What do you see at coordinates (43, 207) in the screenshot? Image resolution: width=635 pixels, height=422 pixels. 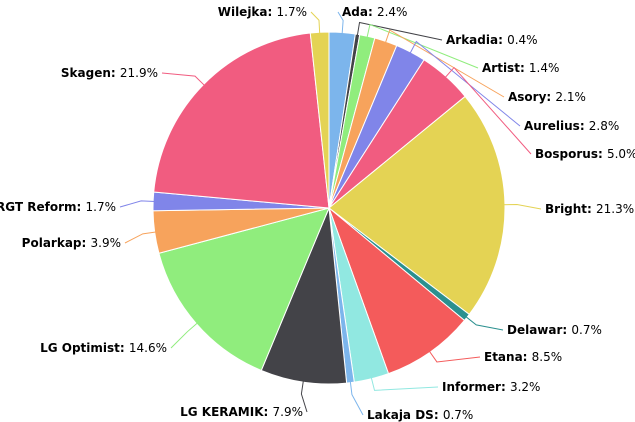 I see `slice-name: RGT Reform` at bounding box center [43, 207].